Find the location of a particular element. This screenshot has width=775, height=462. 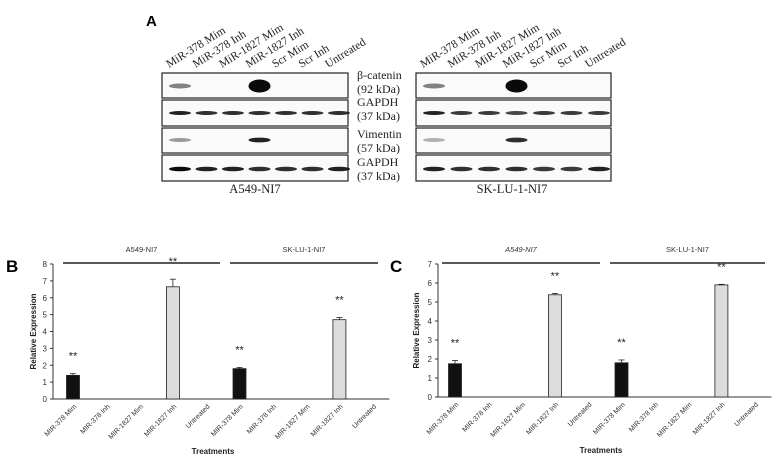

panel-letter-a: A is located at coordinates (151, 21).